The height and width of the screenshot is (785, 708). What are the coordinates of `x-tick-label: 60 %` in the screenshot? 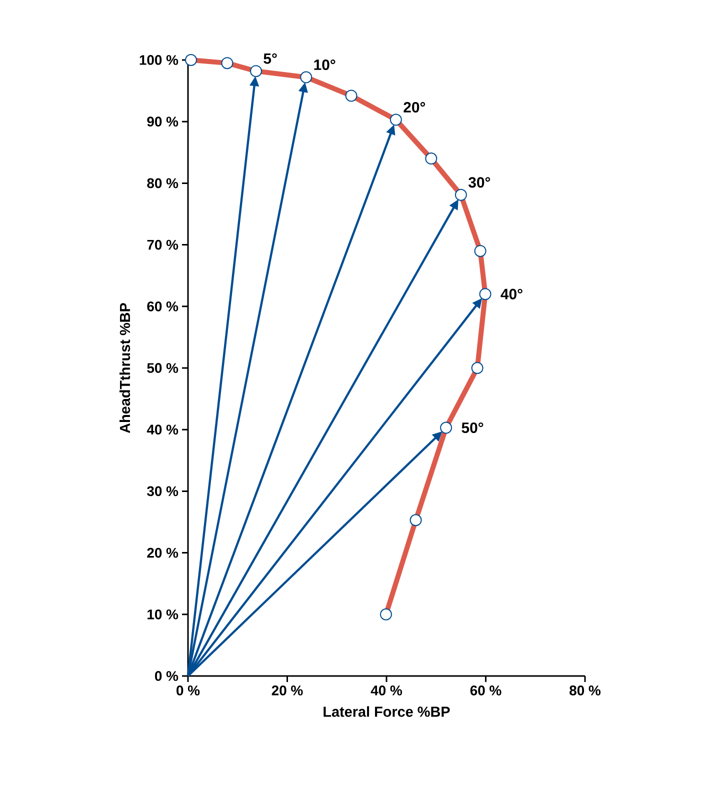 It's located at (486, 691).